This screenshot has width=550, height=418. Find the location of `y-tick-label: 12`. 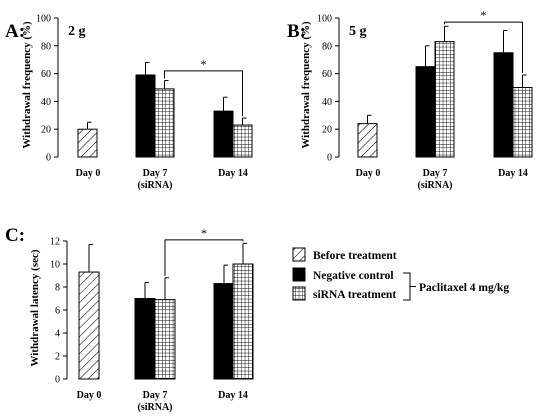

y-tick-label: 12 is located at coordinates (55, 242).